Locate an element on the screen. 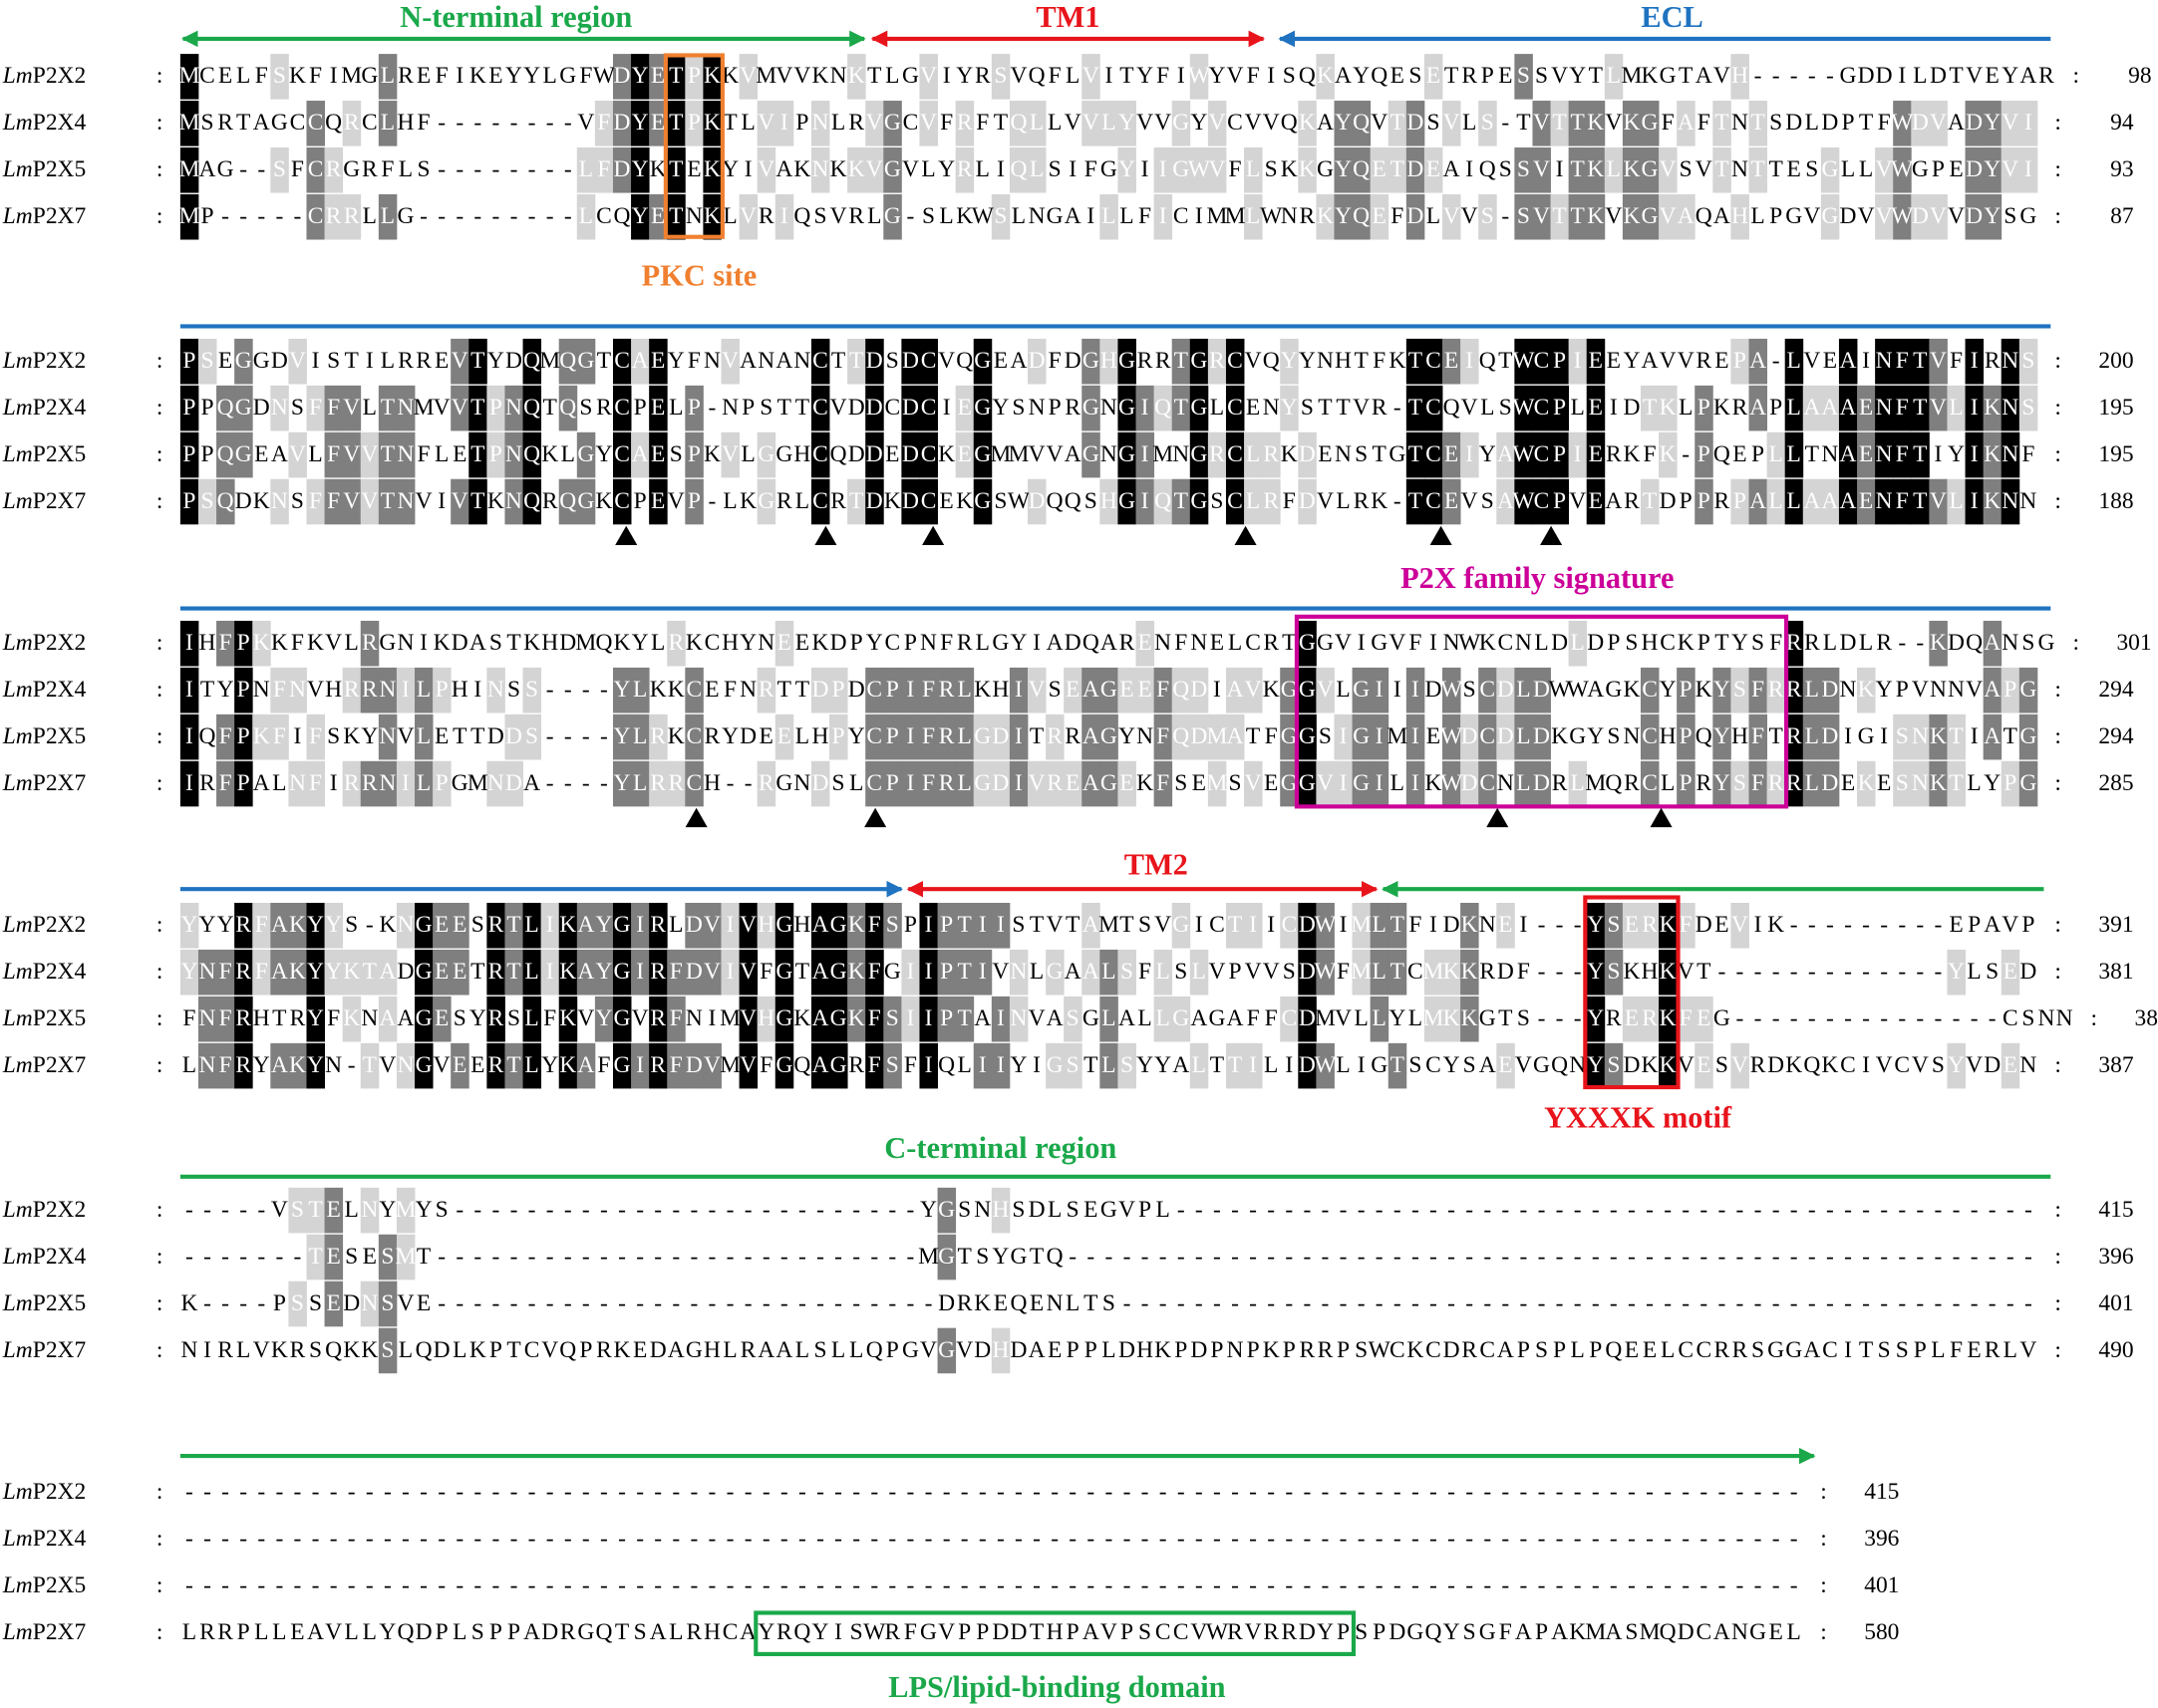  residue: W is located at coordinates (1469, 643).